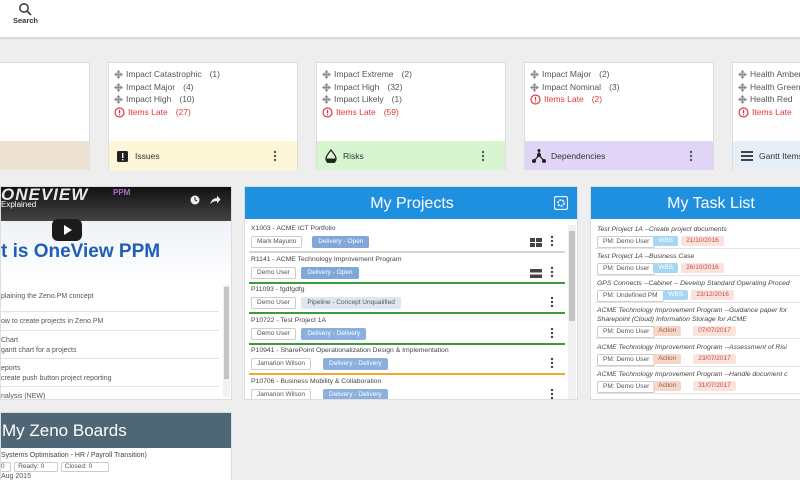  Describe the element at coordinates (597, 99) in the screenshot. I see `late-count: (2)` at that location.